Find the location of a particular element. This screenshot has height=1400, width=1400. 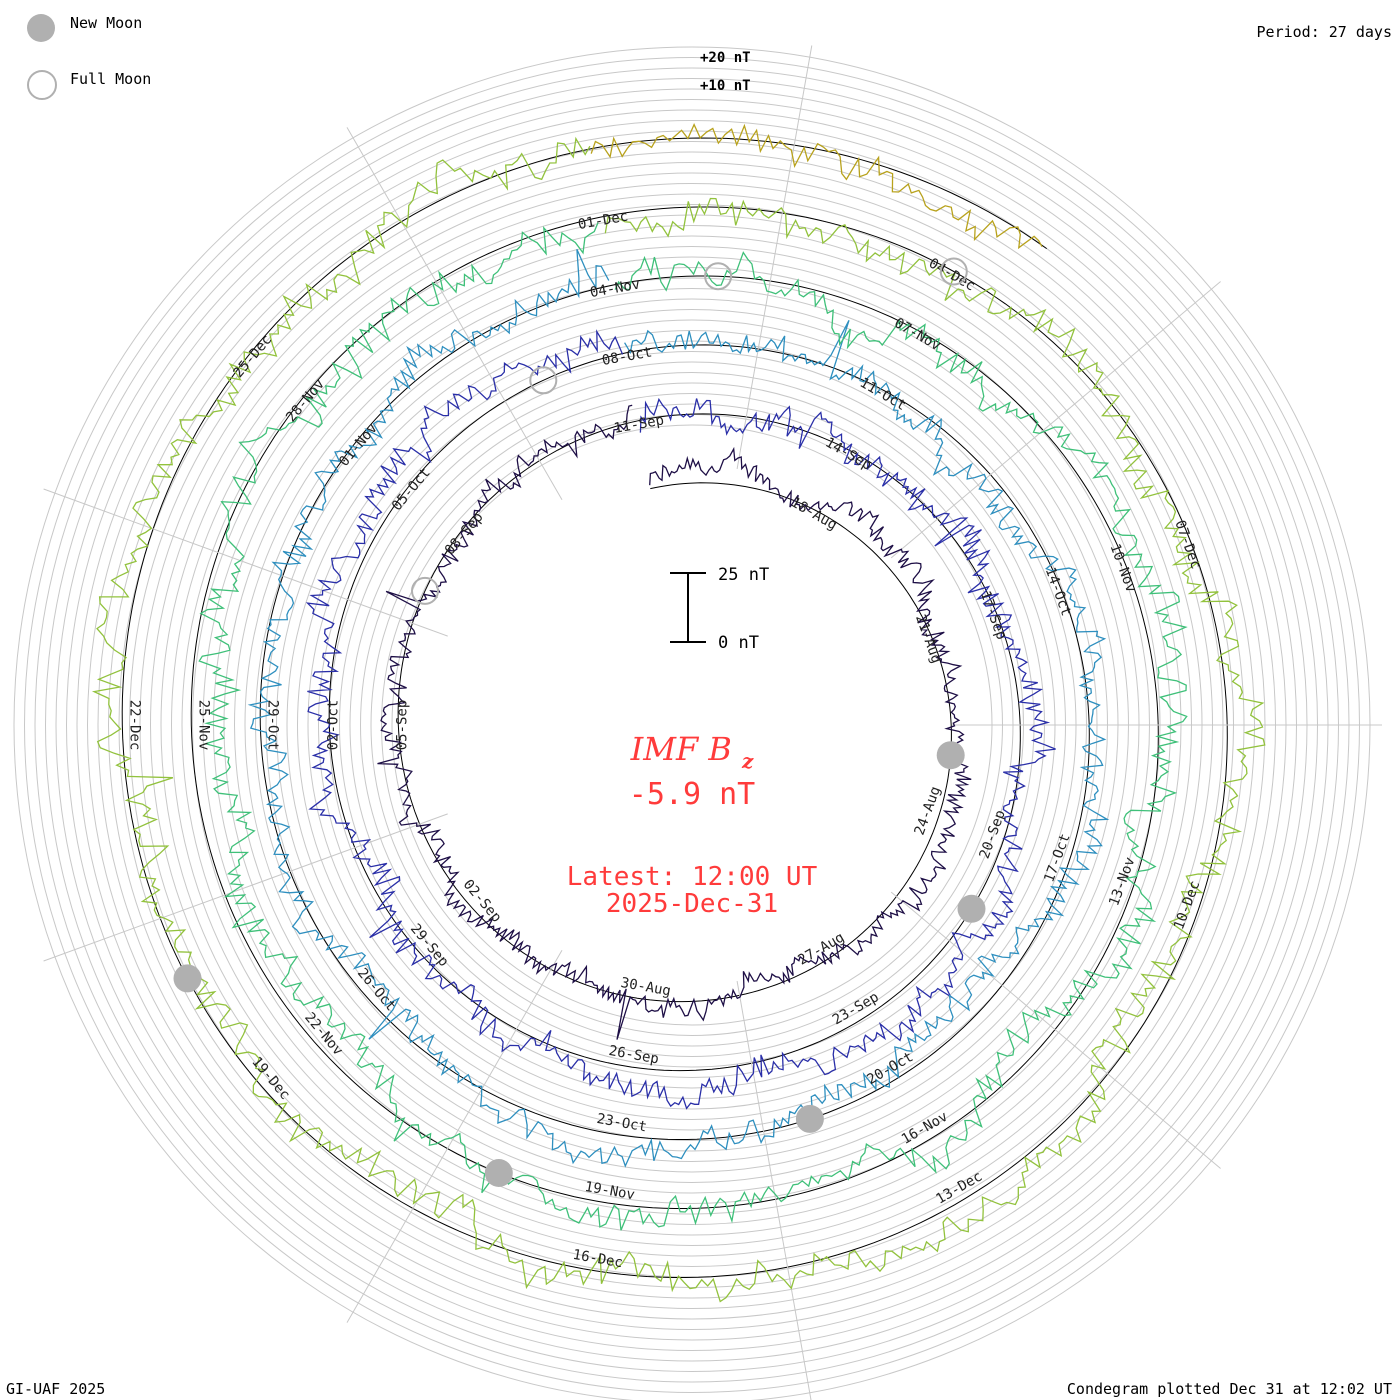

latest-time: Latest: 12:00 UT is located at coordinates (692, 877).